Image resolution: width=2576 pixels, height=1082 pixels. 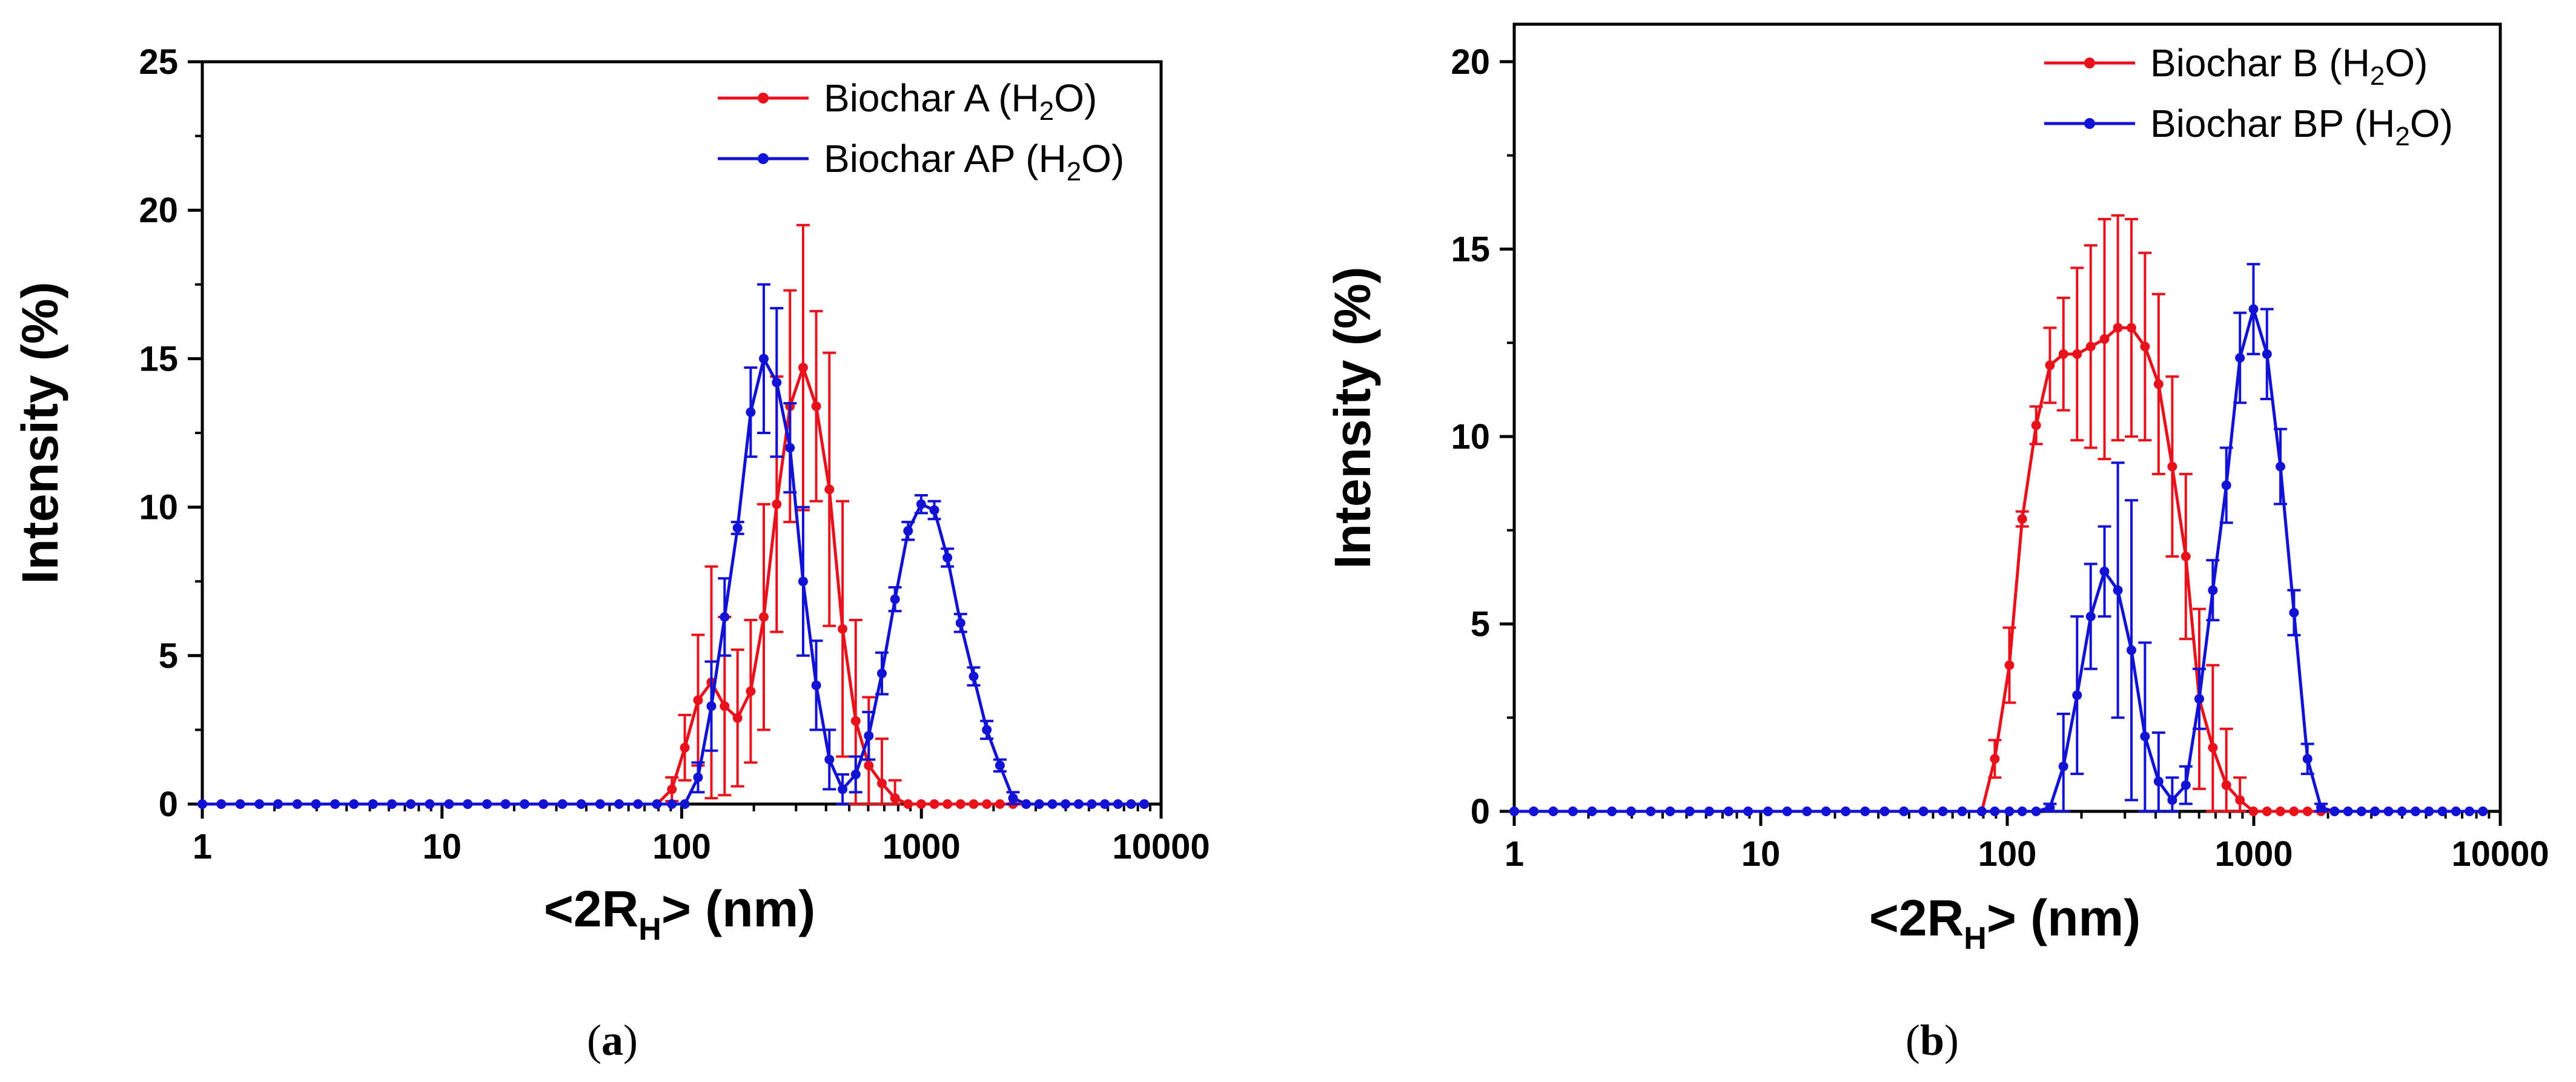 What do you see at coordinates (763, 98) in the screenshot?
I see `legend-swatch-marker-a1` at bounding box center [763, 98].